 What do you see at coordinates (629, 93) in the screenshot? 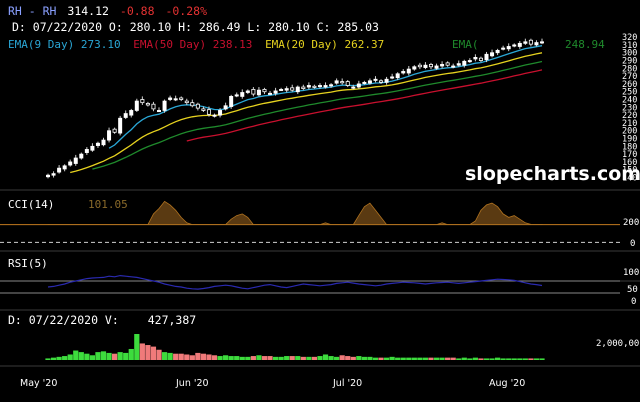
I see `price-tick: 250` at bounding box center [629, 93].